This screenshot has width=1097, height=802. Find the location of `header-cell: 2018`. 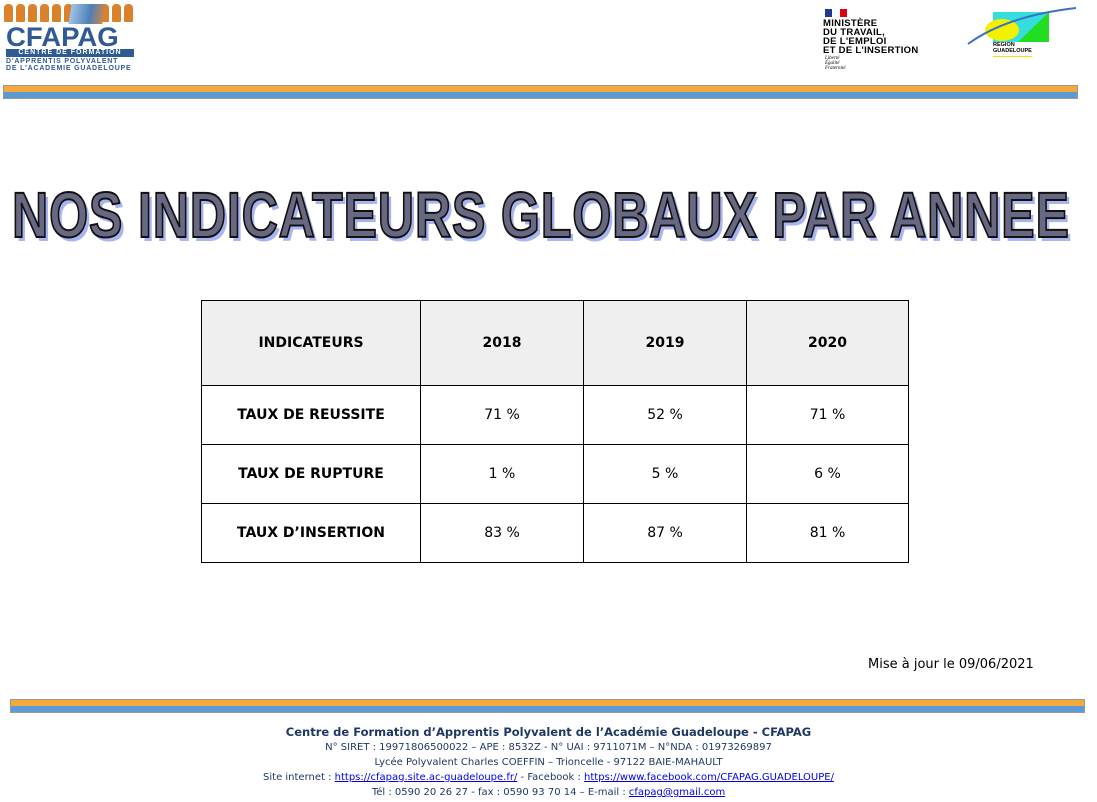

header-cell: 2018 is located at coordinates (502, 343).